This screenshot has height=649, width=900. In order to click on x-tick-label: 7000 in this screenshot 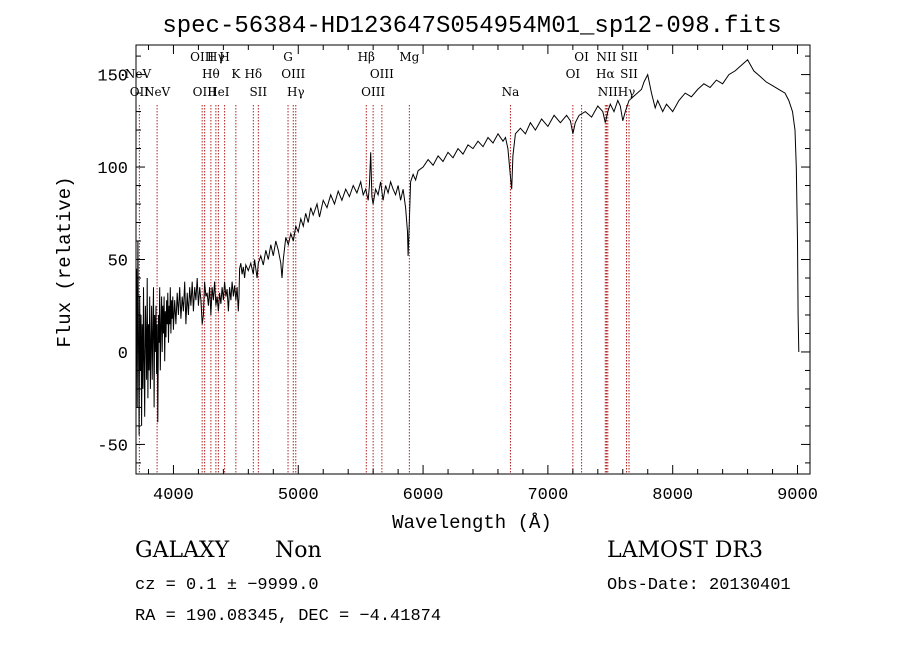, I will do `click(547, 495)`.